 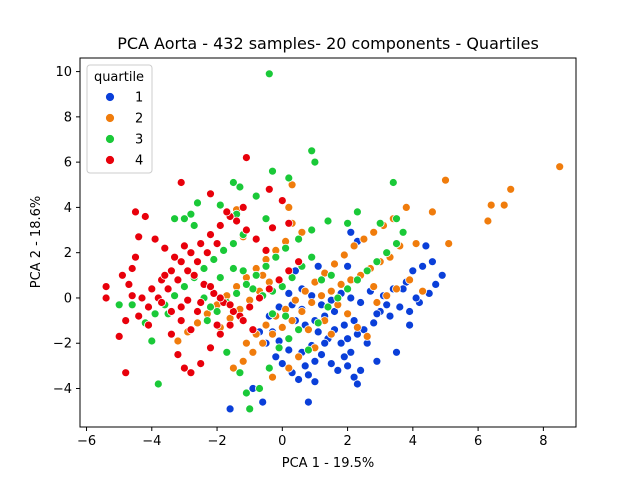 I want to click on legend-label-q3: 3, so click(x=139, y=140).